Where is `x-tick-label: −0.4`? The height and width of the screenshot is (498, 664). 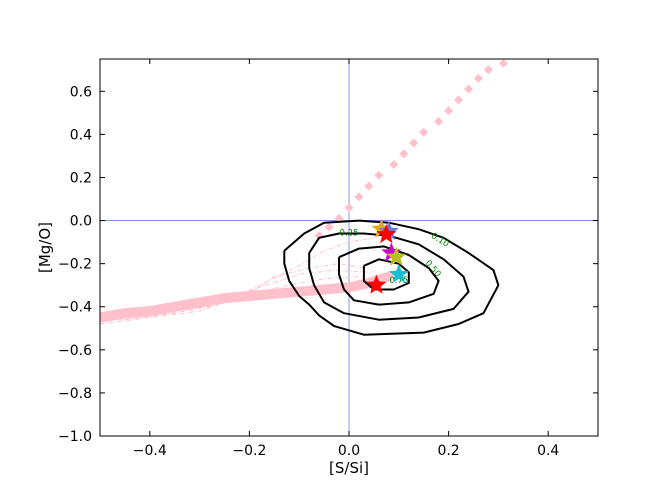
x-tick-label: −0.4 is located at coordinates (150, 451).